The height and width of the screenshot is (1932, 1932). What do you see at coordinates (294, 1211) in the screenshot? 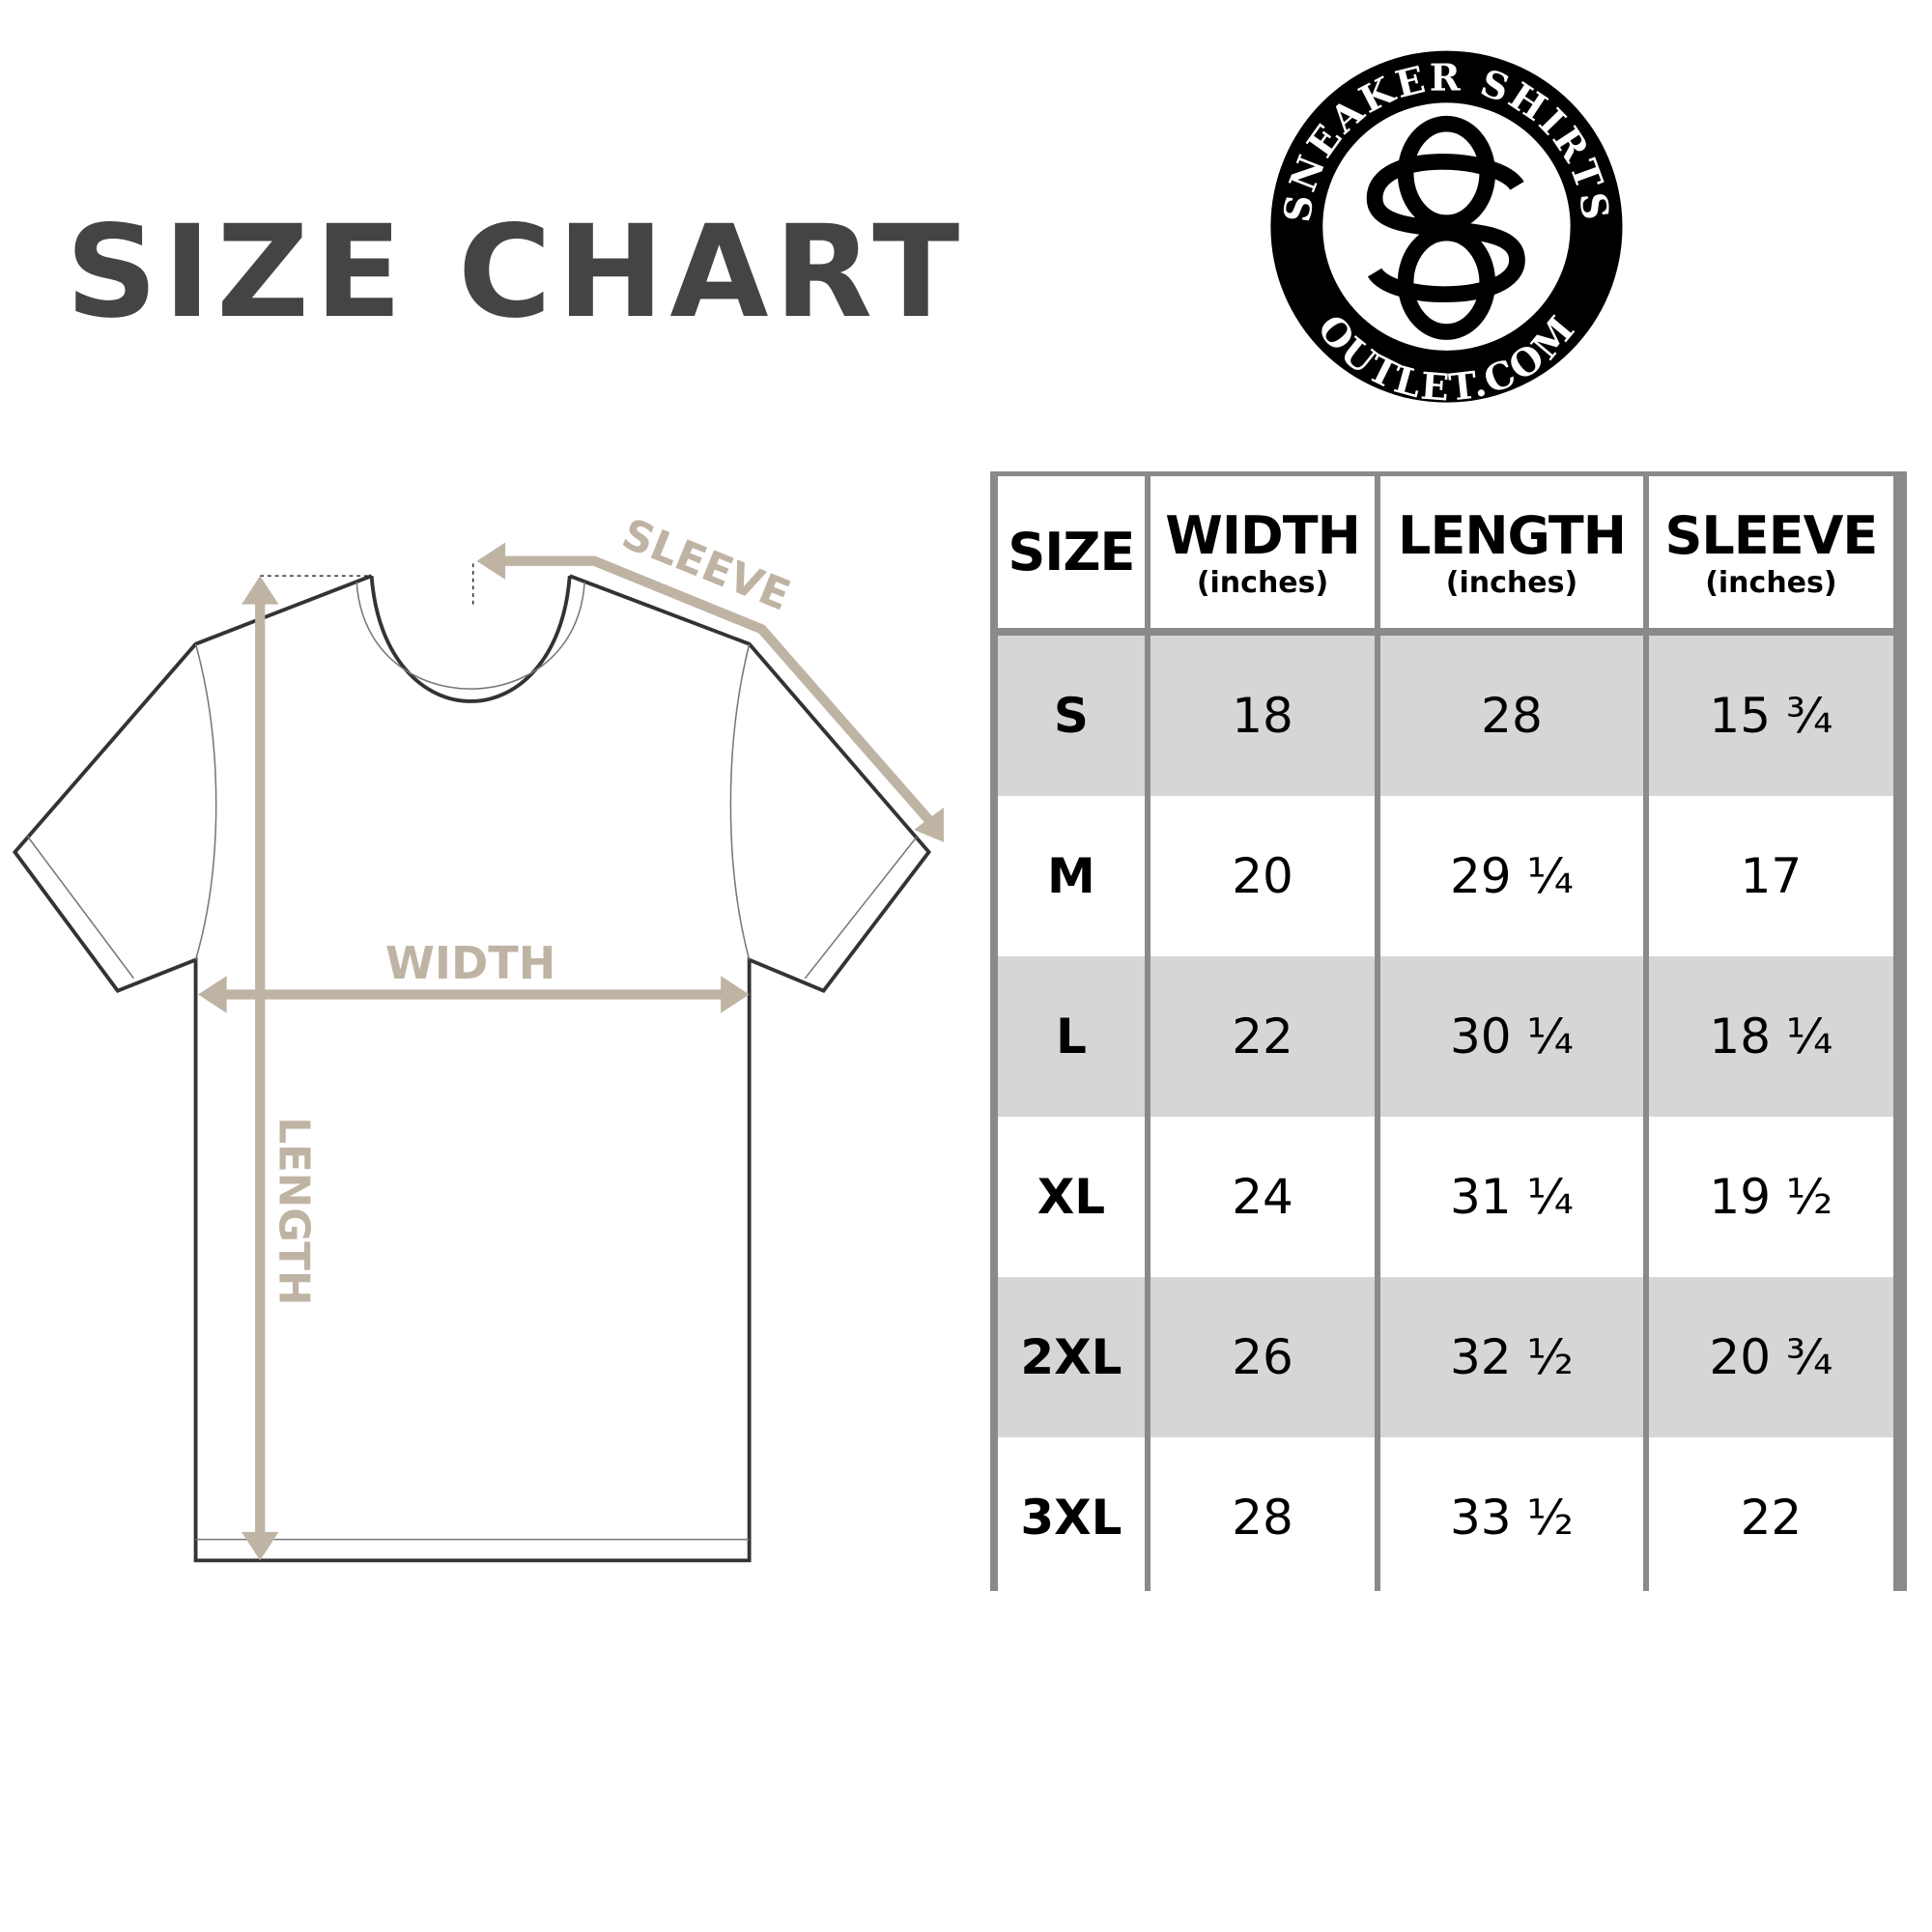
I see `length-label: LENGTH` at bounding box center [294, 1211].